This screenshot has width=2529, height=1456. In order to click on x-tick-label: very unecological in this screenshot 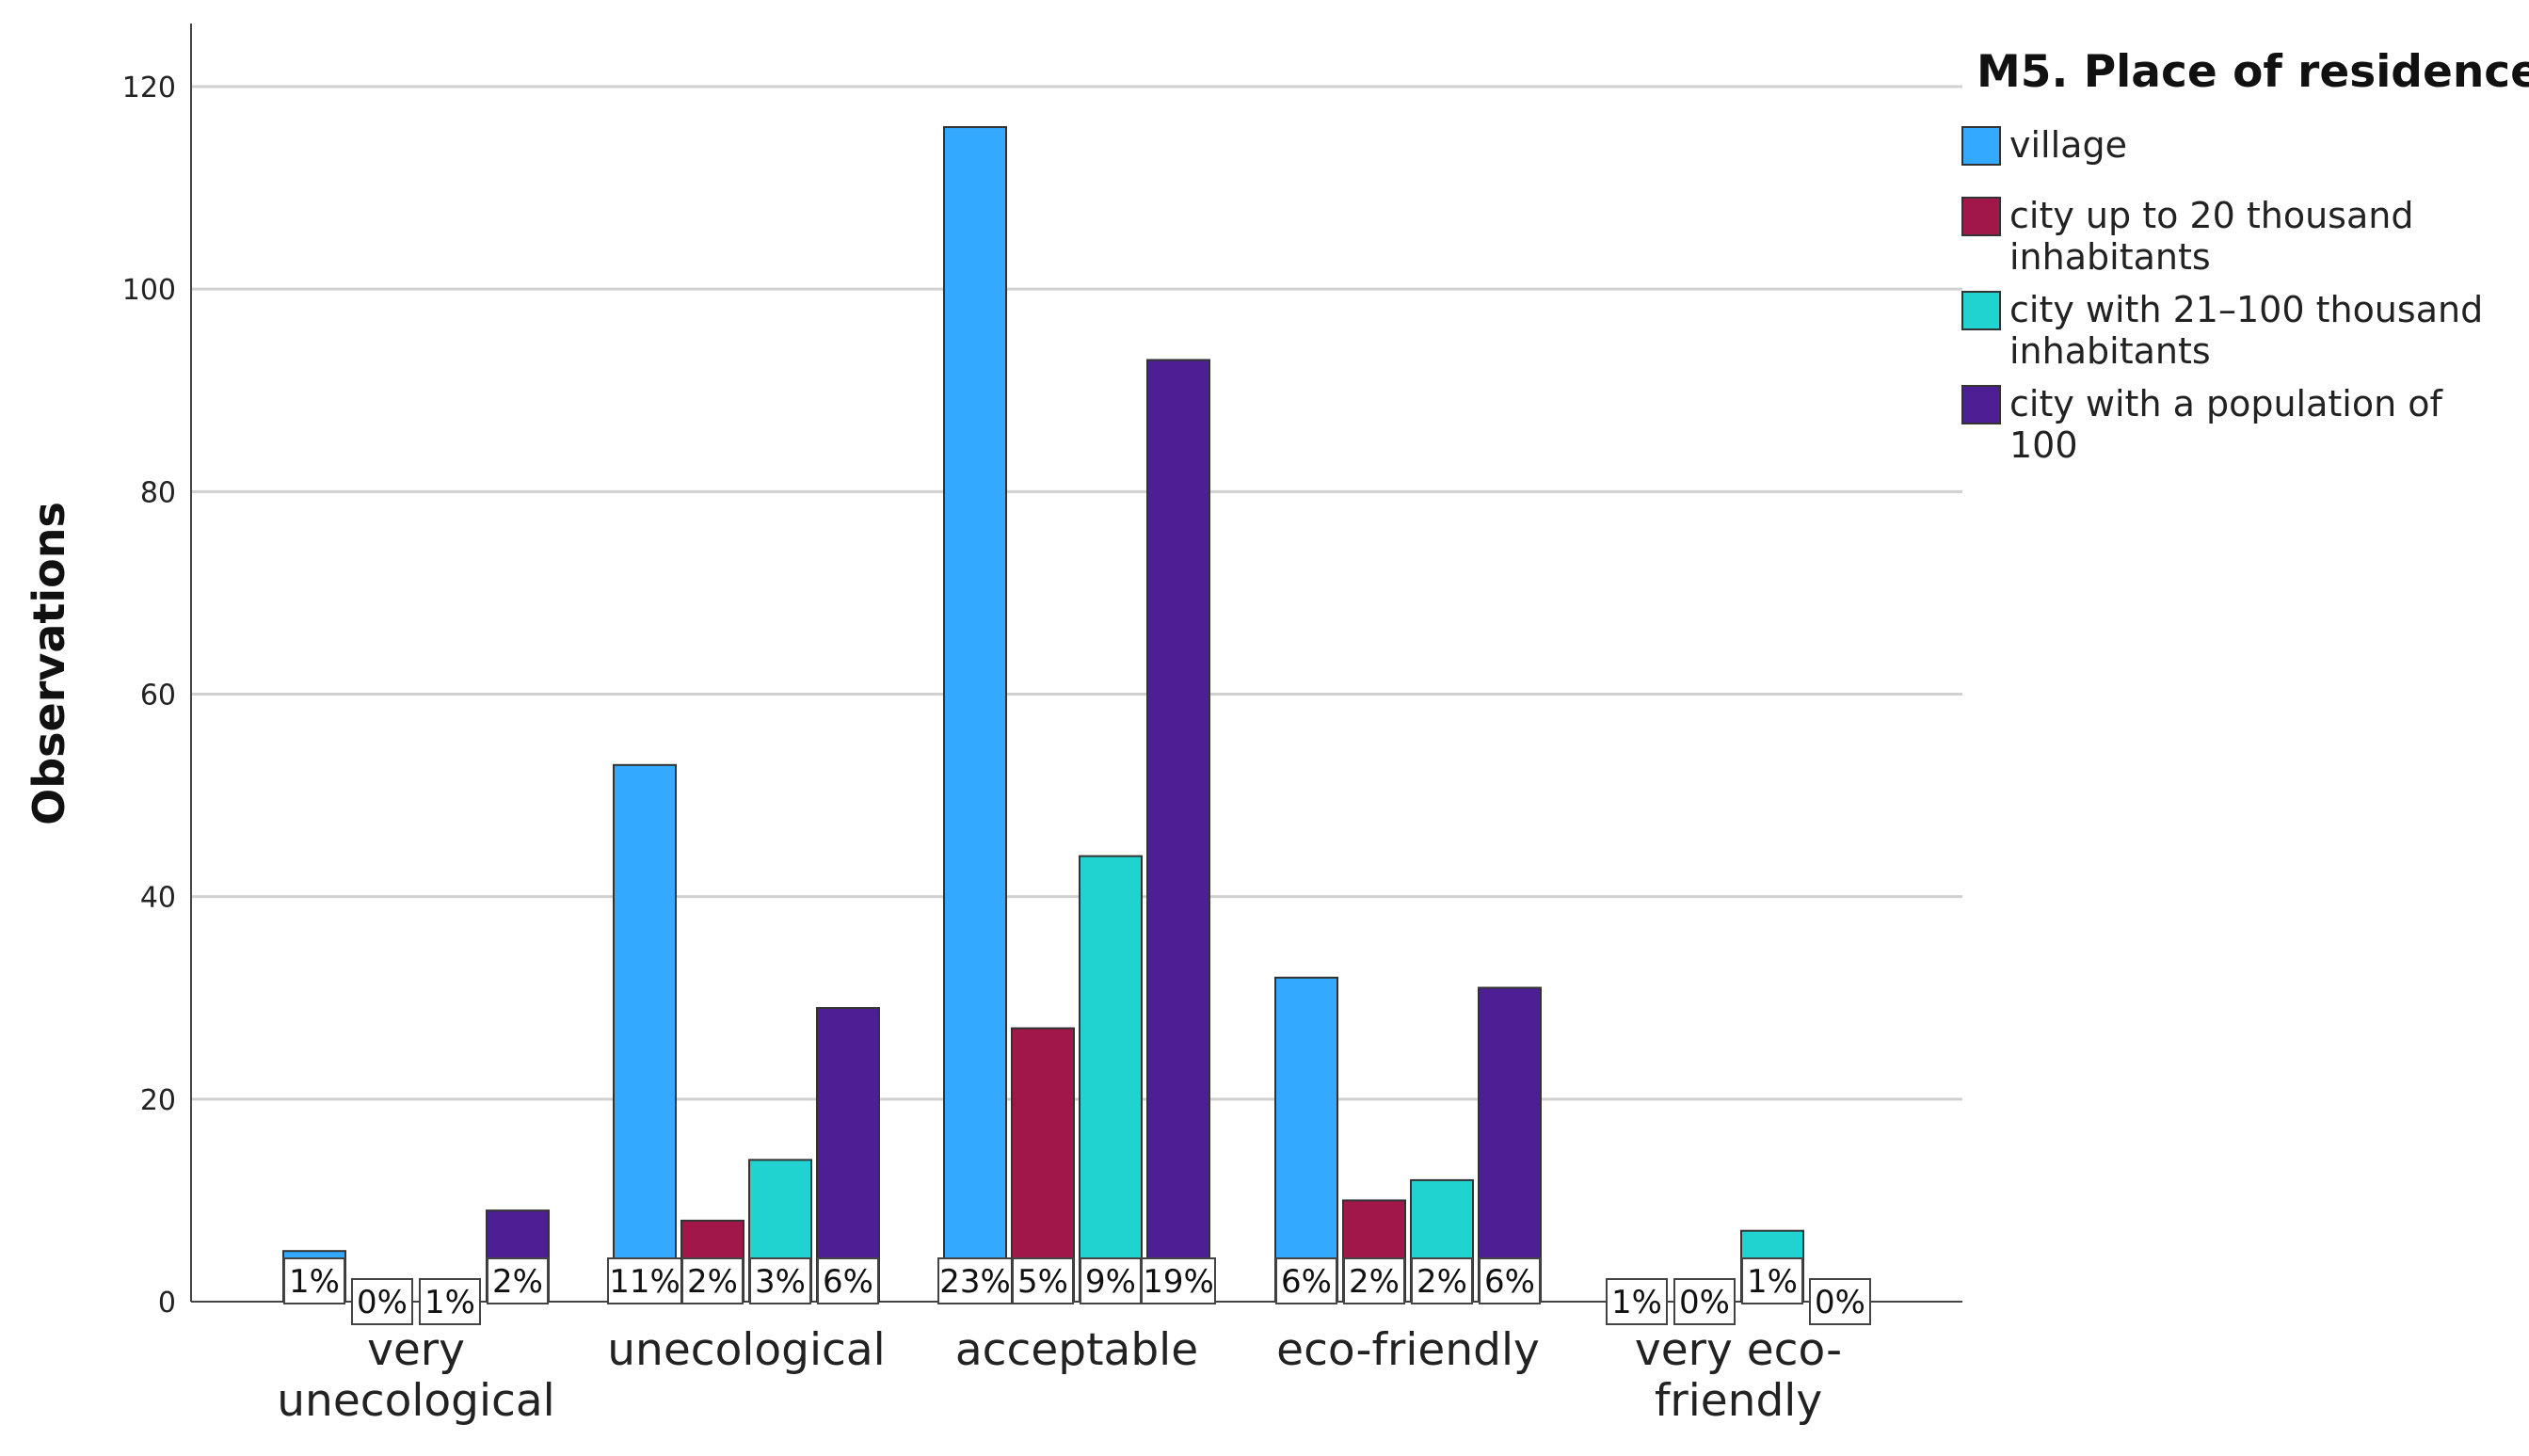, I will do `click(416, 1375)`.